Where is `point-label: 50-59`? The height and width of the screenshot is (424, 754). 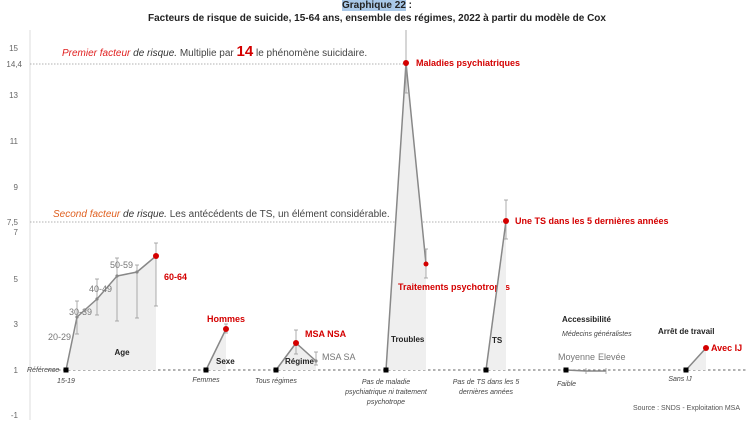 point-label: 50-59 is located at coordinates (121, 265).